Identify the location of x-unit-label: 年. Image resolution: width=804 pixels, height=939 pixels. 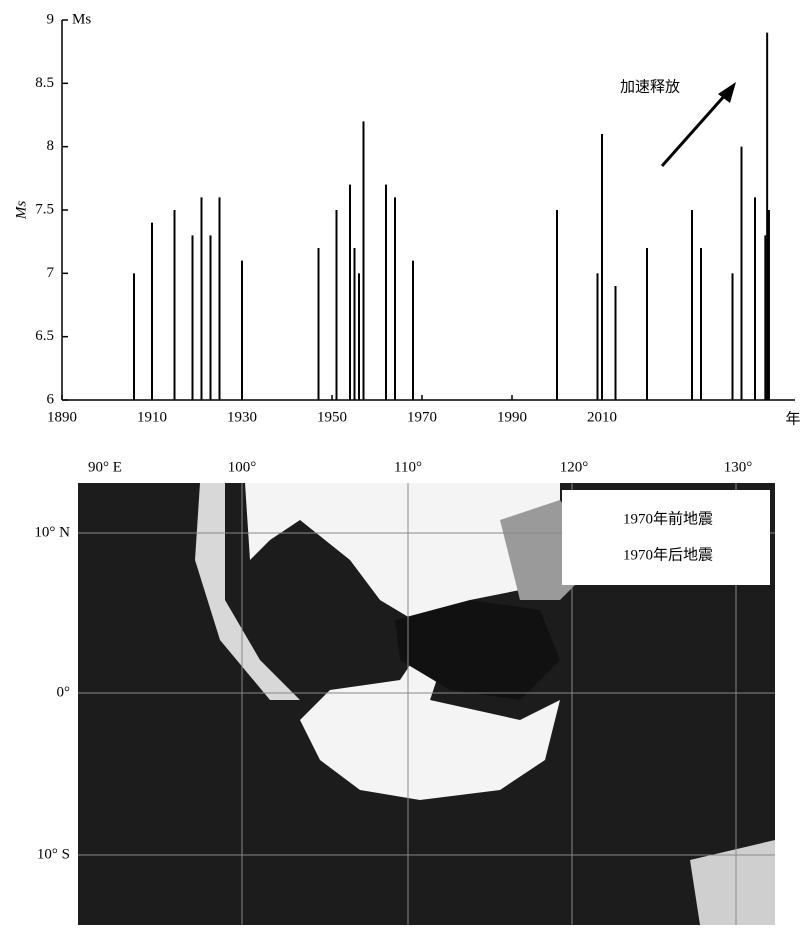
(792, 418).